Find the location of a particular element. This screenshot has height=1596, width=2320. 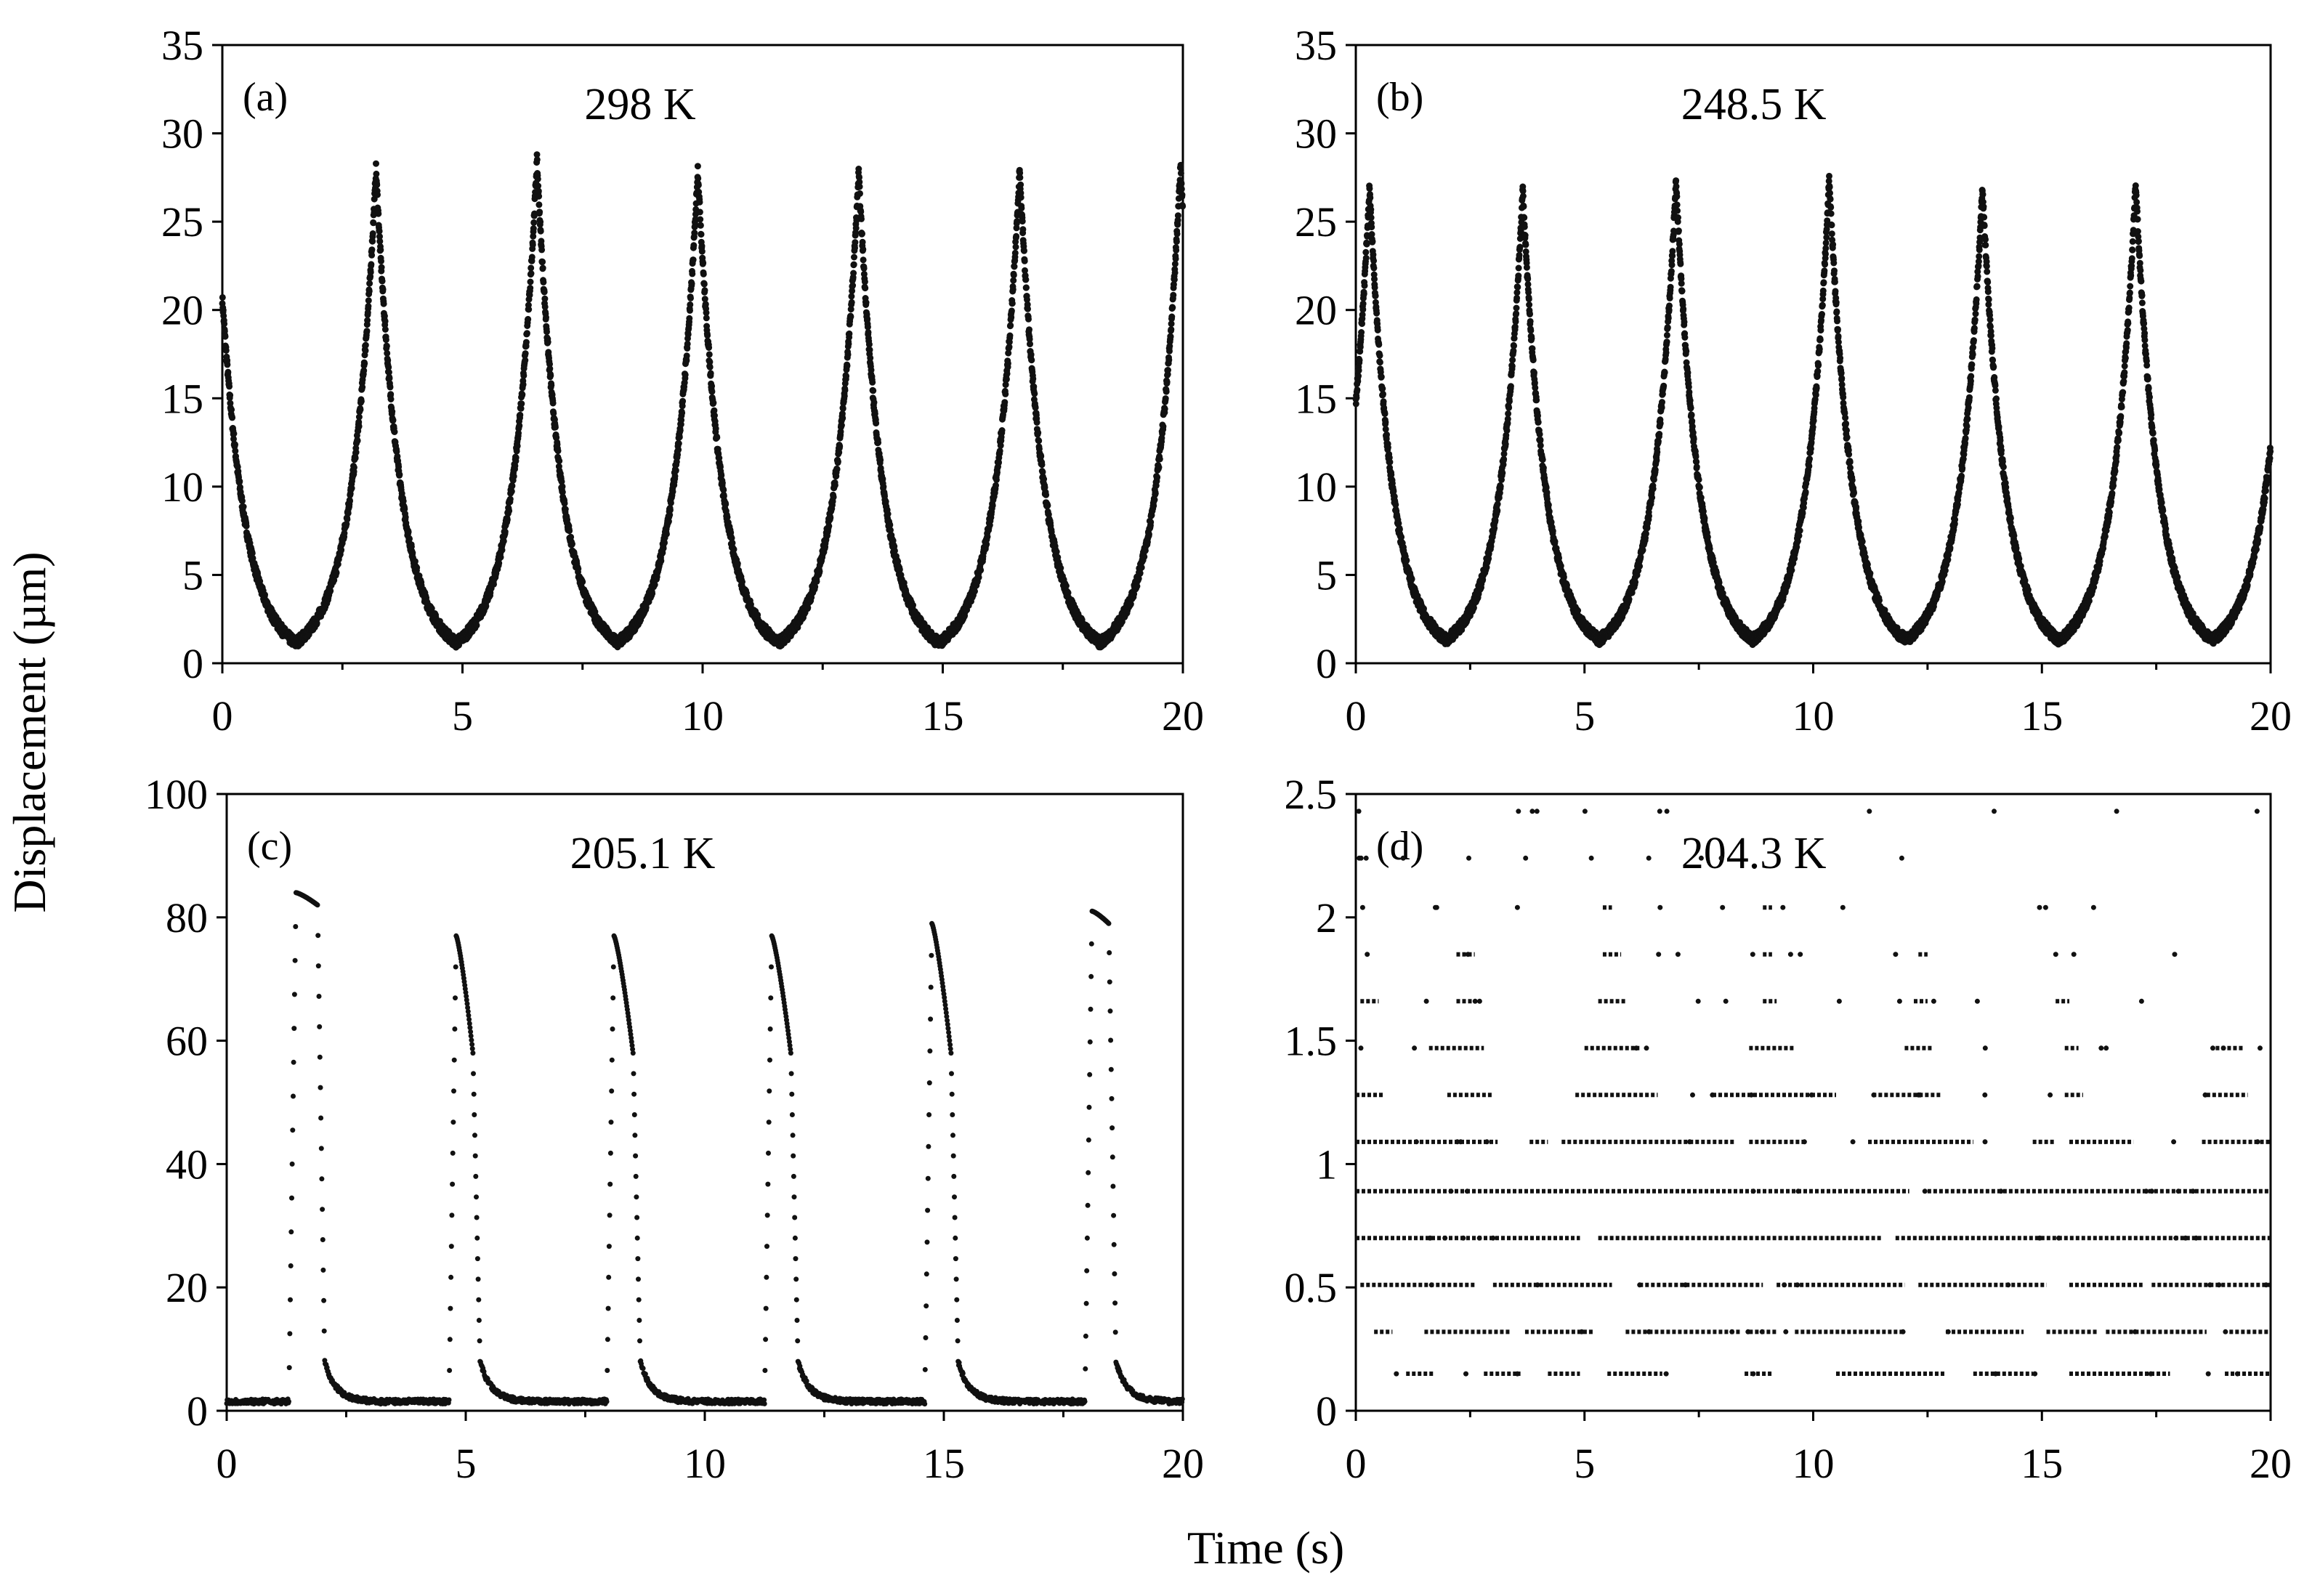

x-tick-label: 15 is located at coordinates (2042, 716).